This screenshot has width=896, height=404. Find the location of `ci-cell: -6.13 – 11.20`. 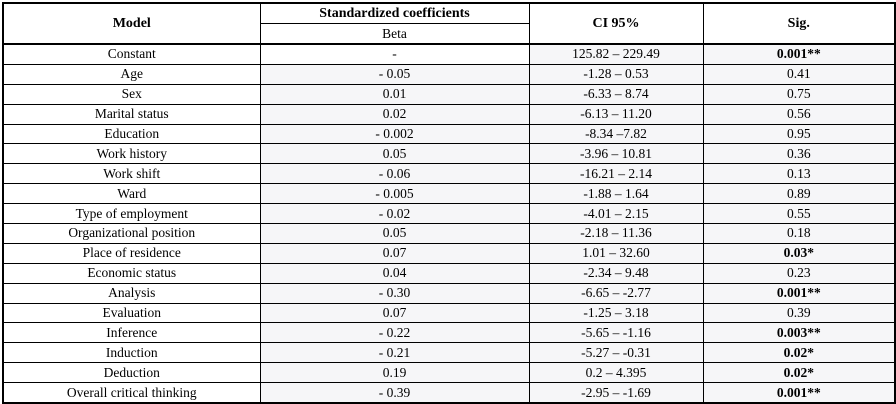

ci-cell: -6.13 – 11.20 is located at coordinates (616, 114).